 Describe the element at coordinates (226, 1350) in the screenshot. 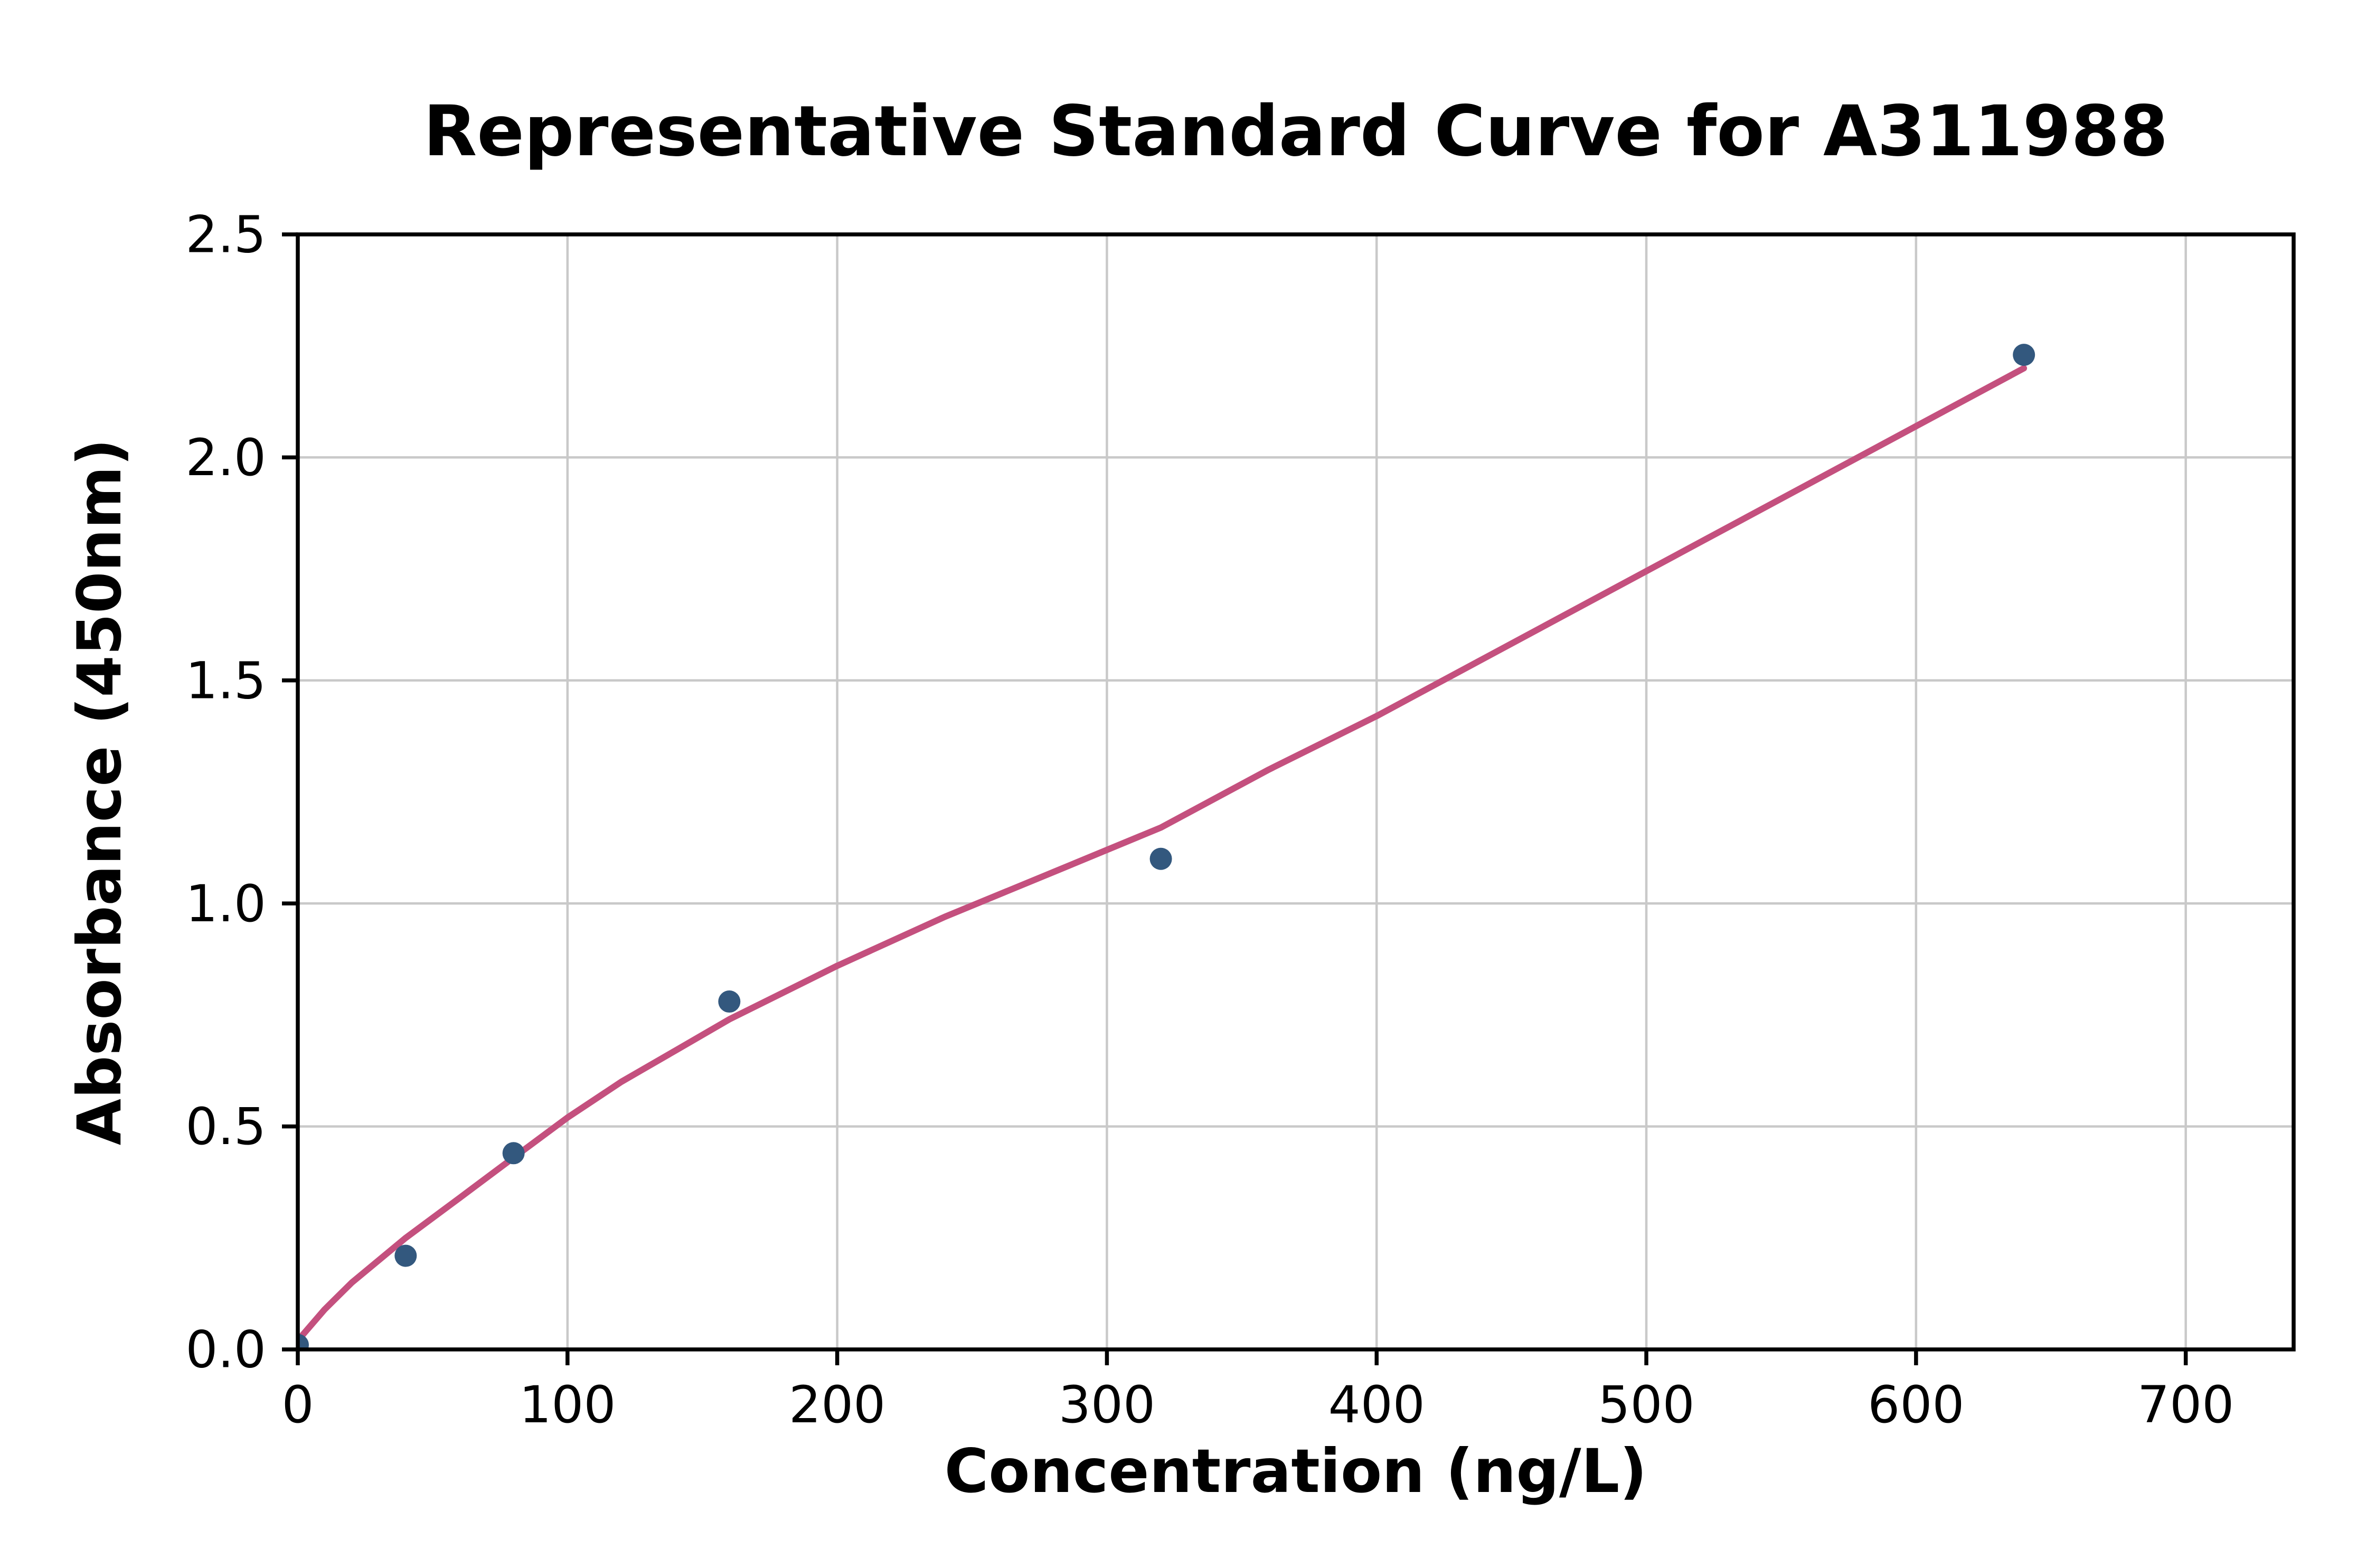

I see `y-tick-label: 0.0` at that location.